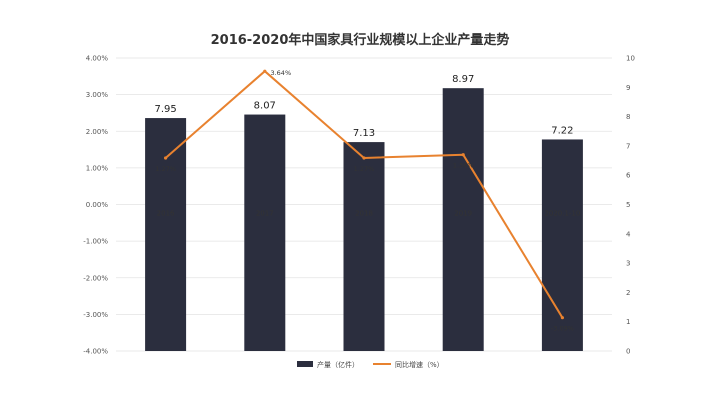 The width and height of the screenshot is (720, 409). I want to click on right-tick-label: 8, so click(628, 117).